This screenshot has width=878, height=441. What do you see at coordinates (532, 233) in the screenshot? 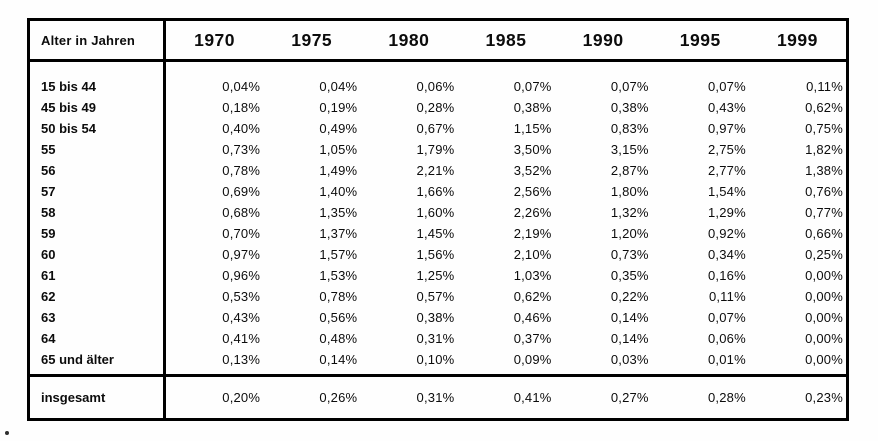
I see `cell-value: 2,19%` at bounding box center [532, 233].